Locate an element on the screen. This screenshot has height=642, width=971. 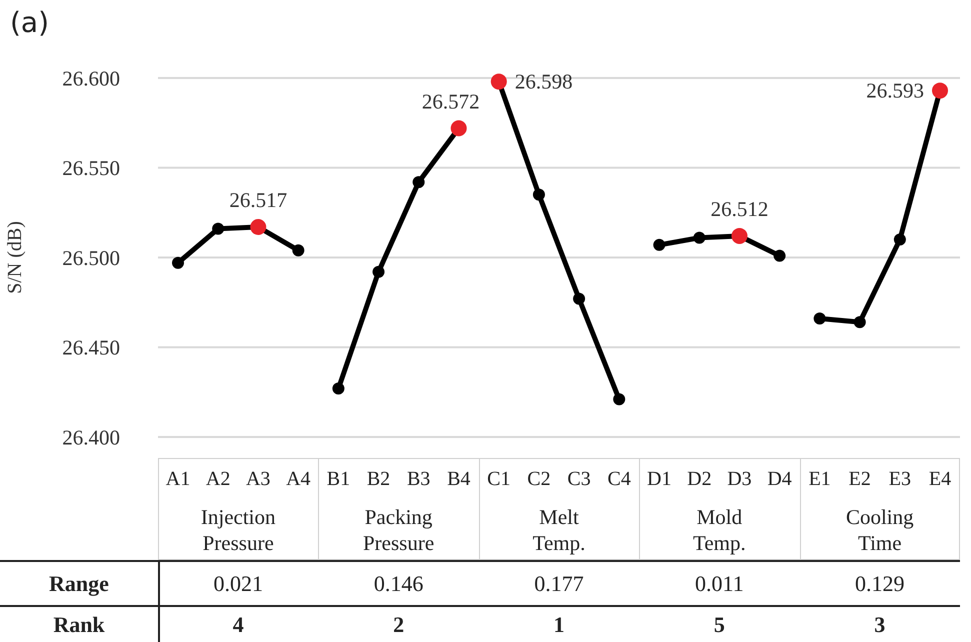
text: 0.177 is located at coordinates (559, 584).